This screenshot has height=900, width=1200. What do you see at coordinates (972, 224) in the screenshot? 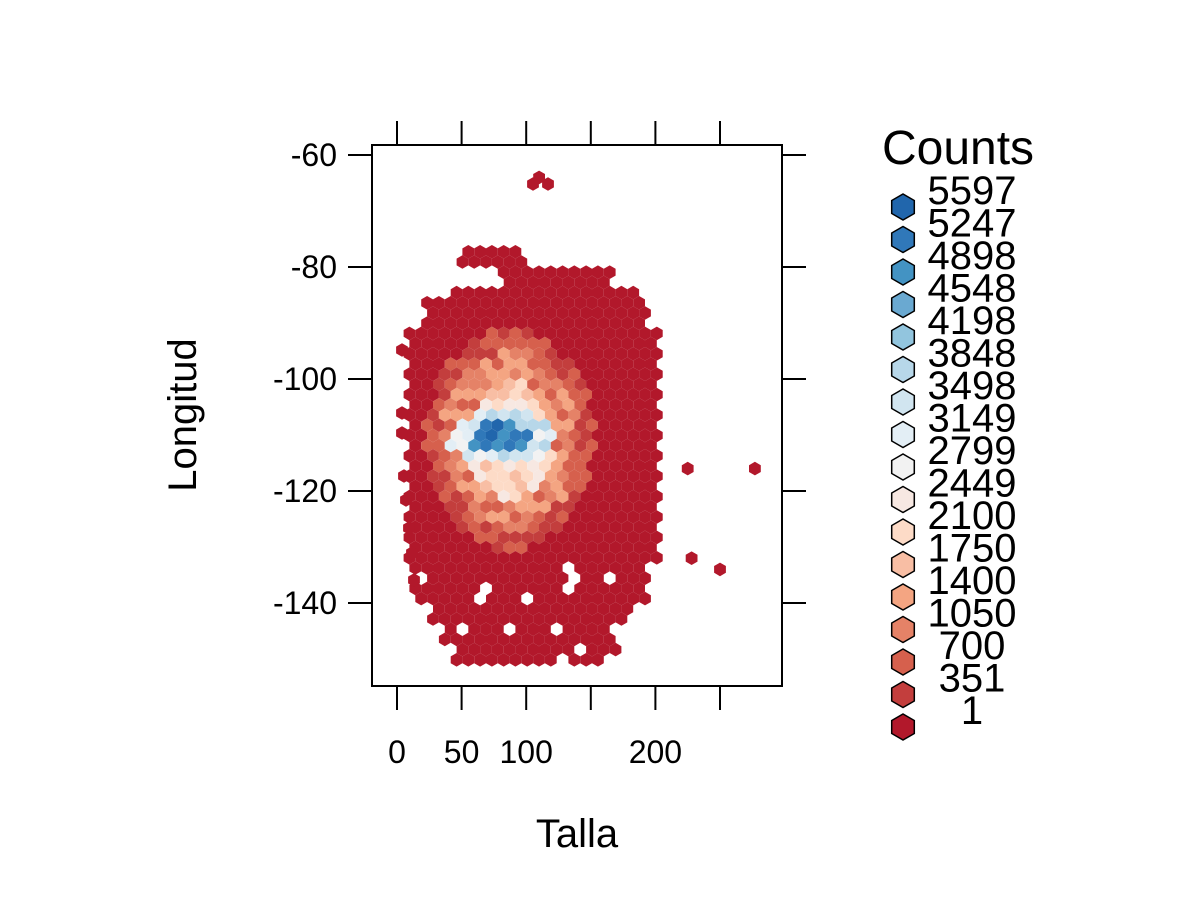
I see `legend-label: 5247` at bounding box center [972, 224].